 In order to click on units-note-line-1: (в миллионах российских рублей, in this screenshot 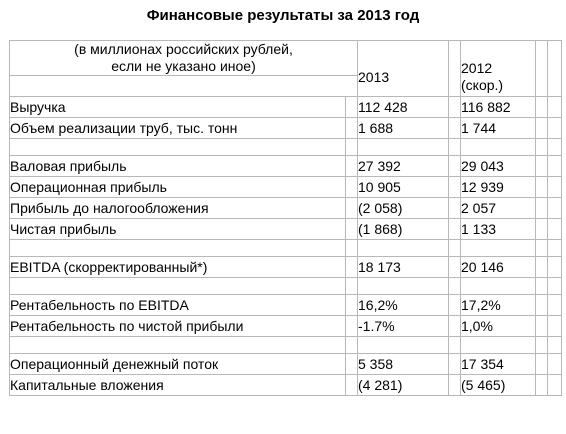, I will do `click(183, 49)`.